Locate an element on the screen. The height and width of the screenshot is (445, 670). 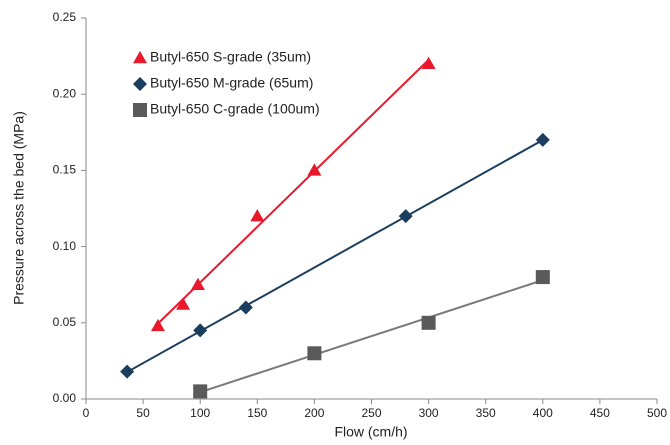
x-tick-label: 400 is located at coordinates (543, 413).